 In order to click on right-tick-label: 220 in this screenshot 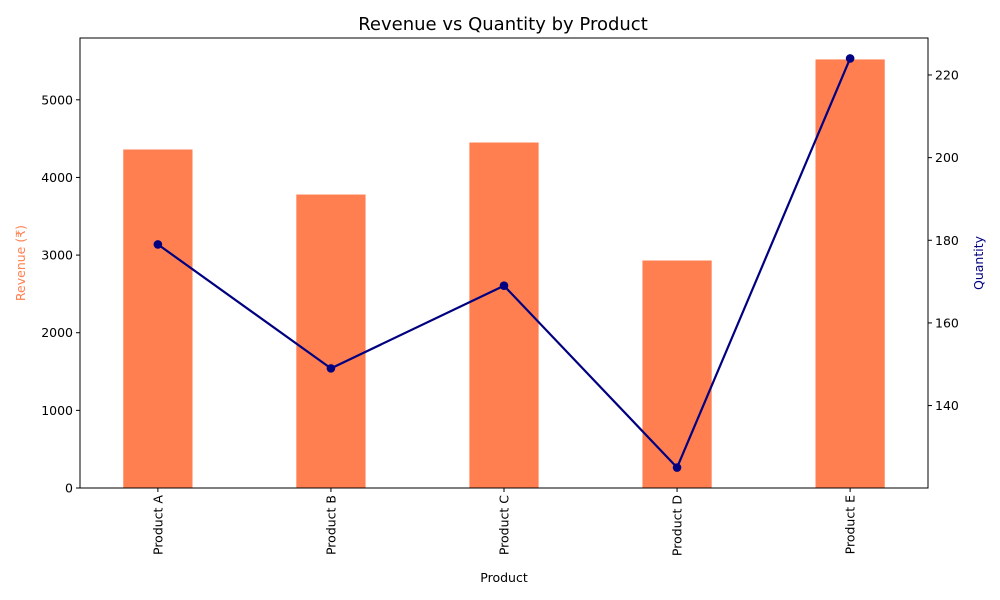, I will do `click(947, 74)`.